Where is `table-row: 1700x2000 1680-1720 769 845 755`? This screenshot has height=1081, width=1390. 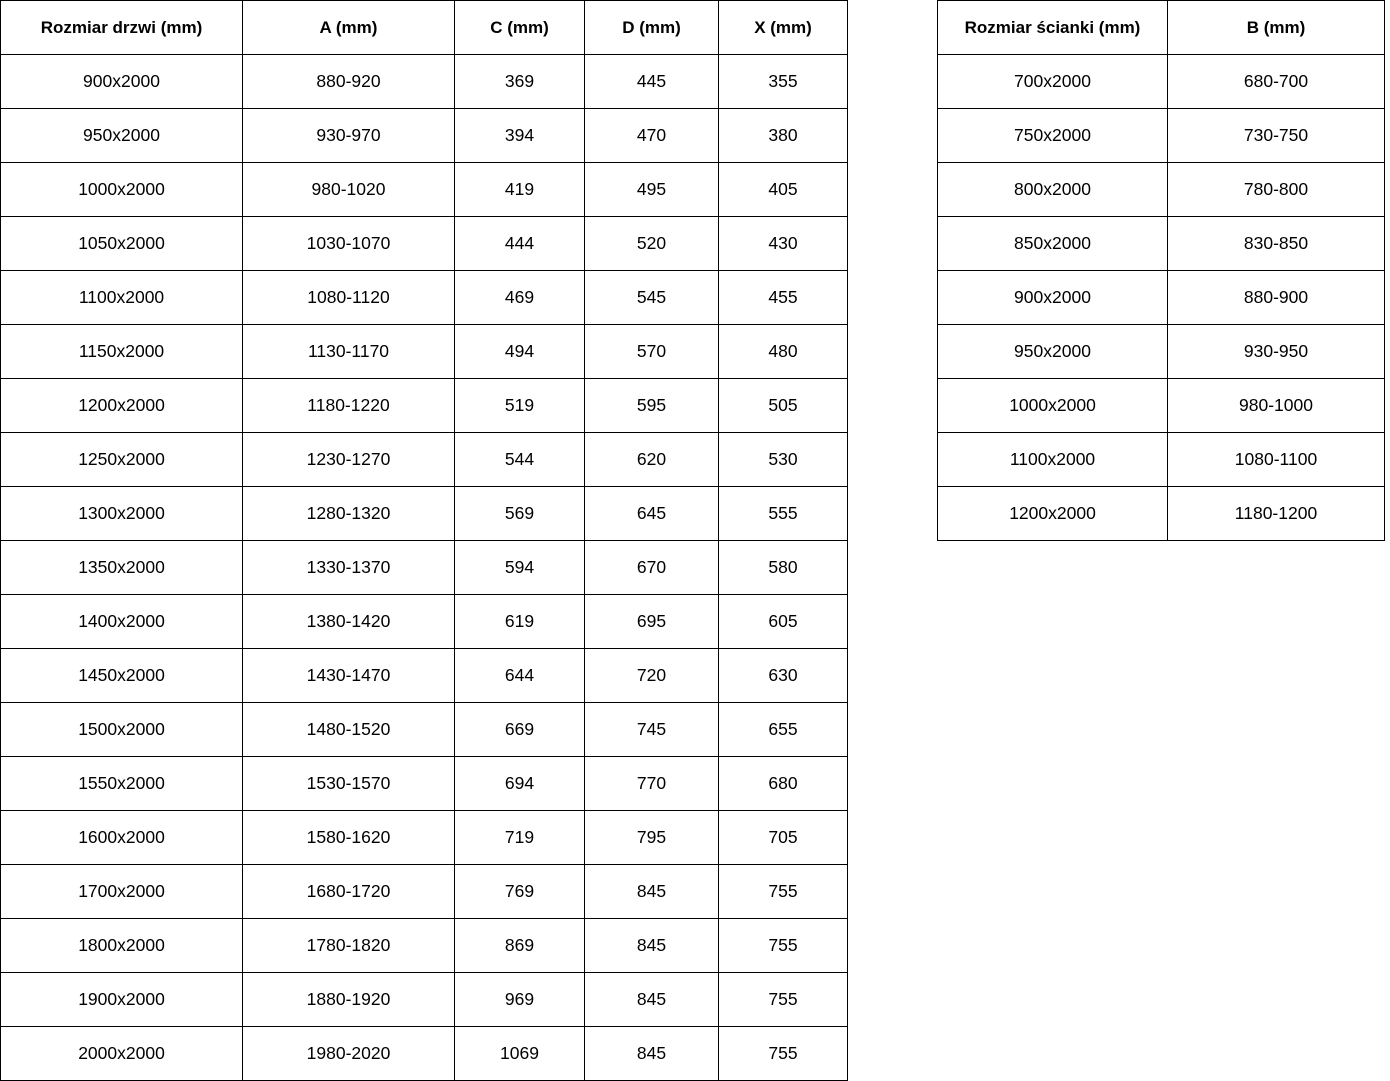
table-row: 1700x2000 1680-1720 769 845 755 is located at coordinates (424, 891).